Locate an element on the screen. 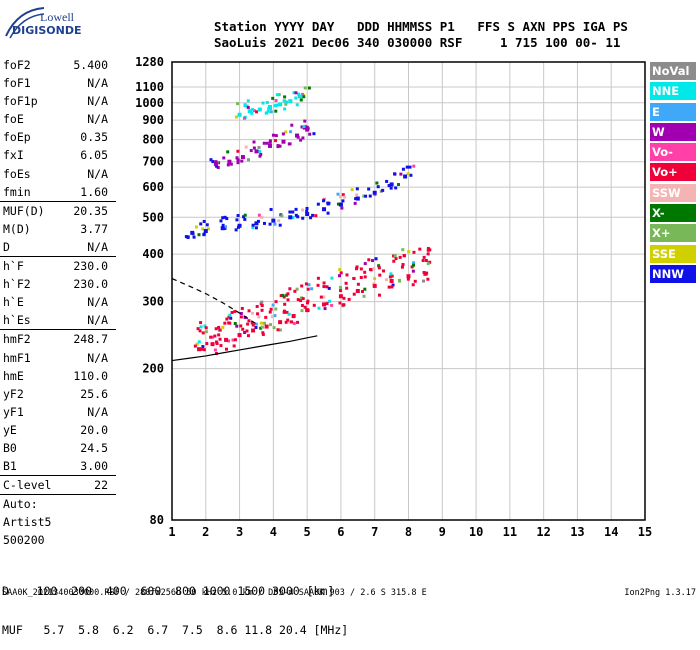 The height and width of the screenshot is (650, 700). legend-item: Vo+ is located at coordinates (673, 172).